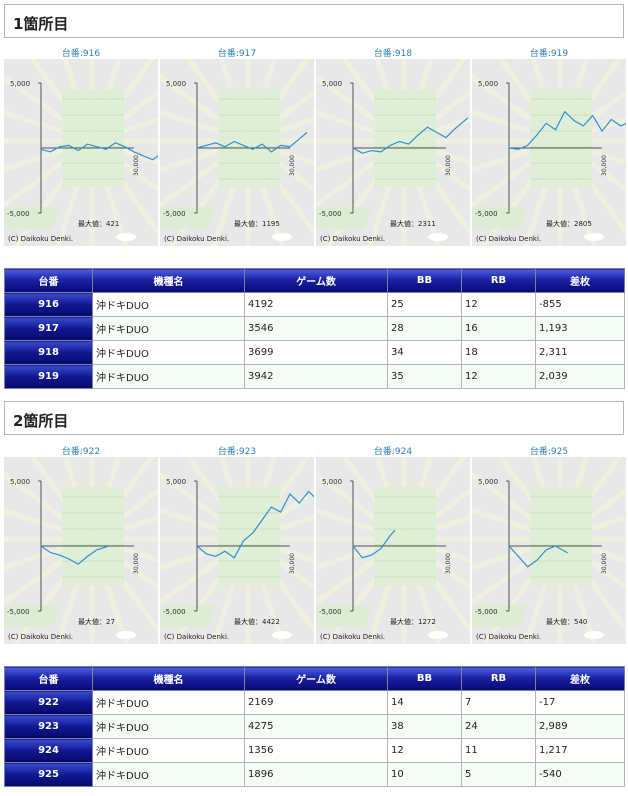 The image size is (628, 796). Describe the element at coordinates (498, 328) in the screenshot. I see `rb-count: 16` at that location.